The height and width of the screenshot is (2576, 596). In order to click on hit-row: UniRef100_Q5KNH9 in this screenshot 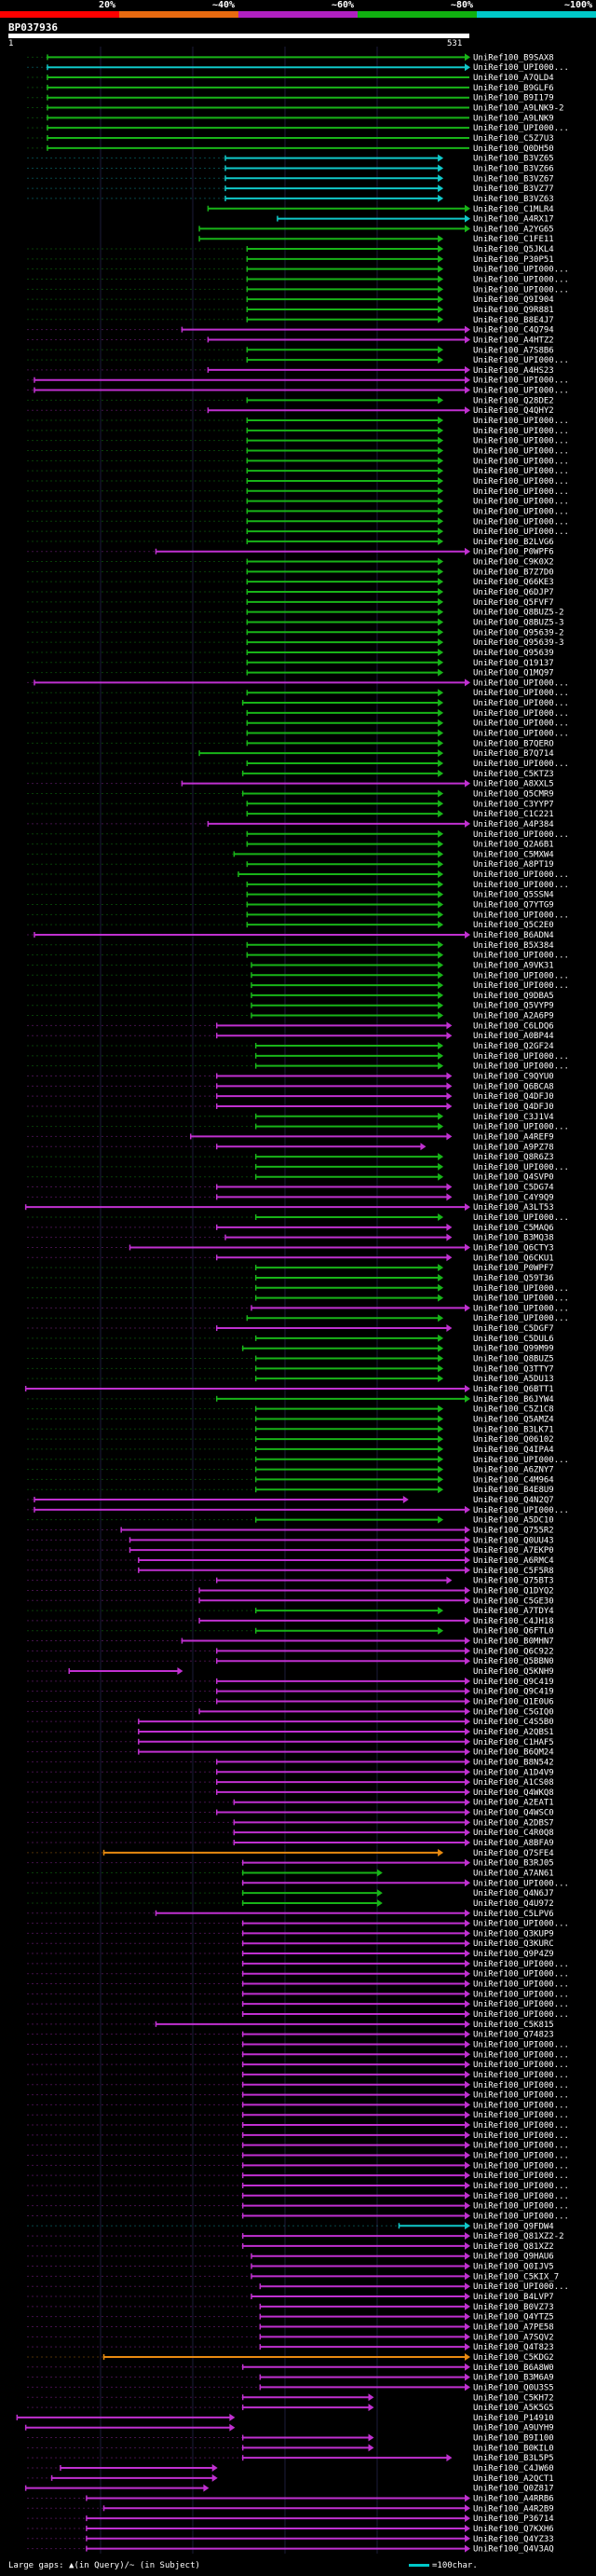, I will do `click(290, 1672)`.